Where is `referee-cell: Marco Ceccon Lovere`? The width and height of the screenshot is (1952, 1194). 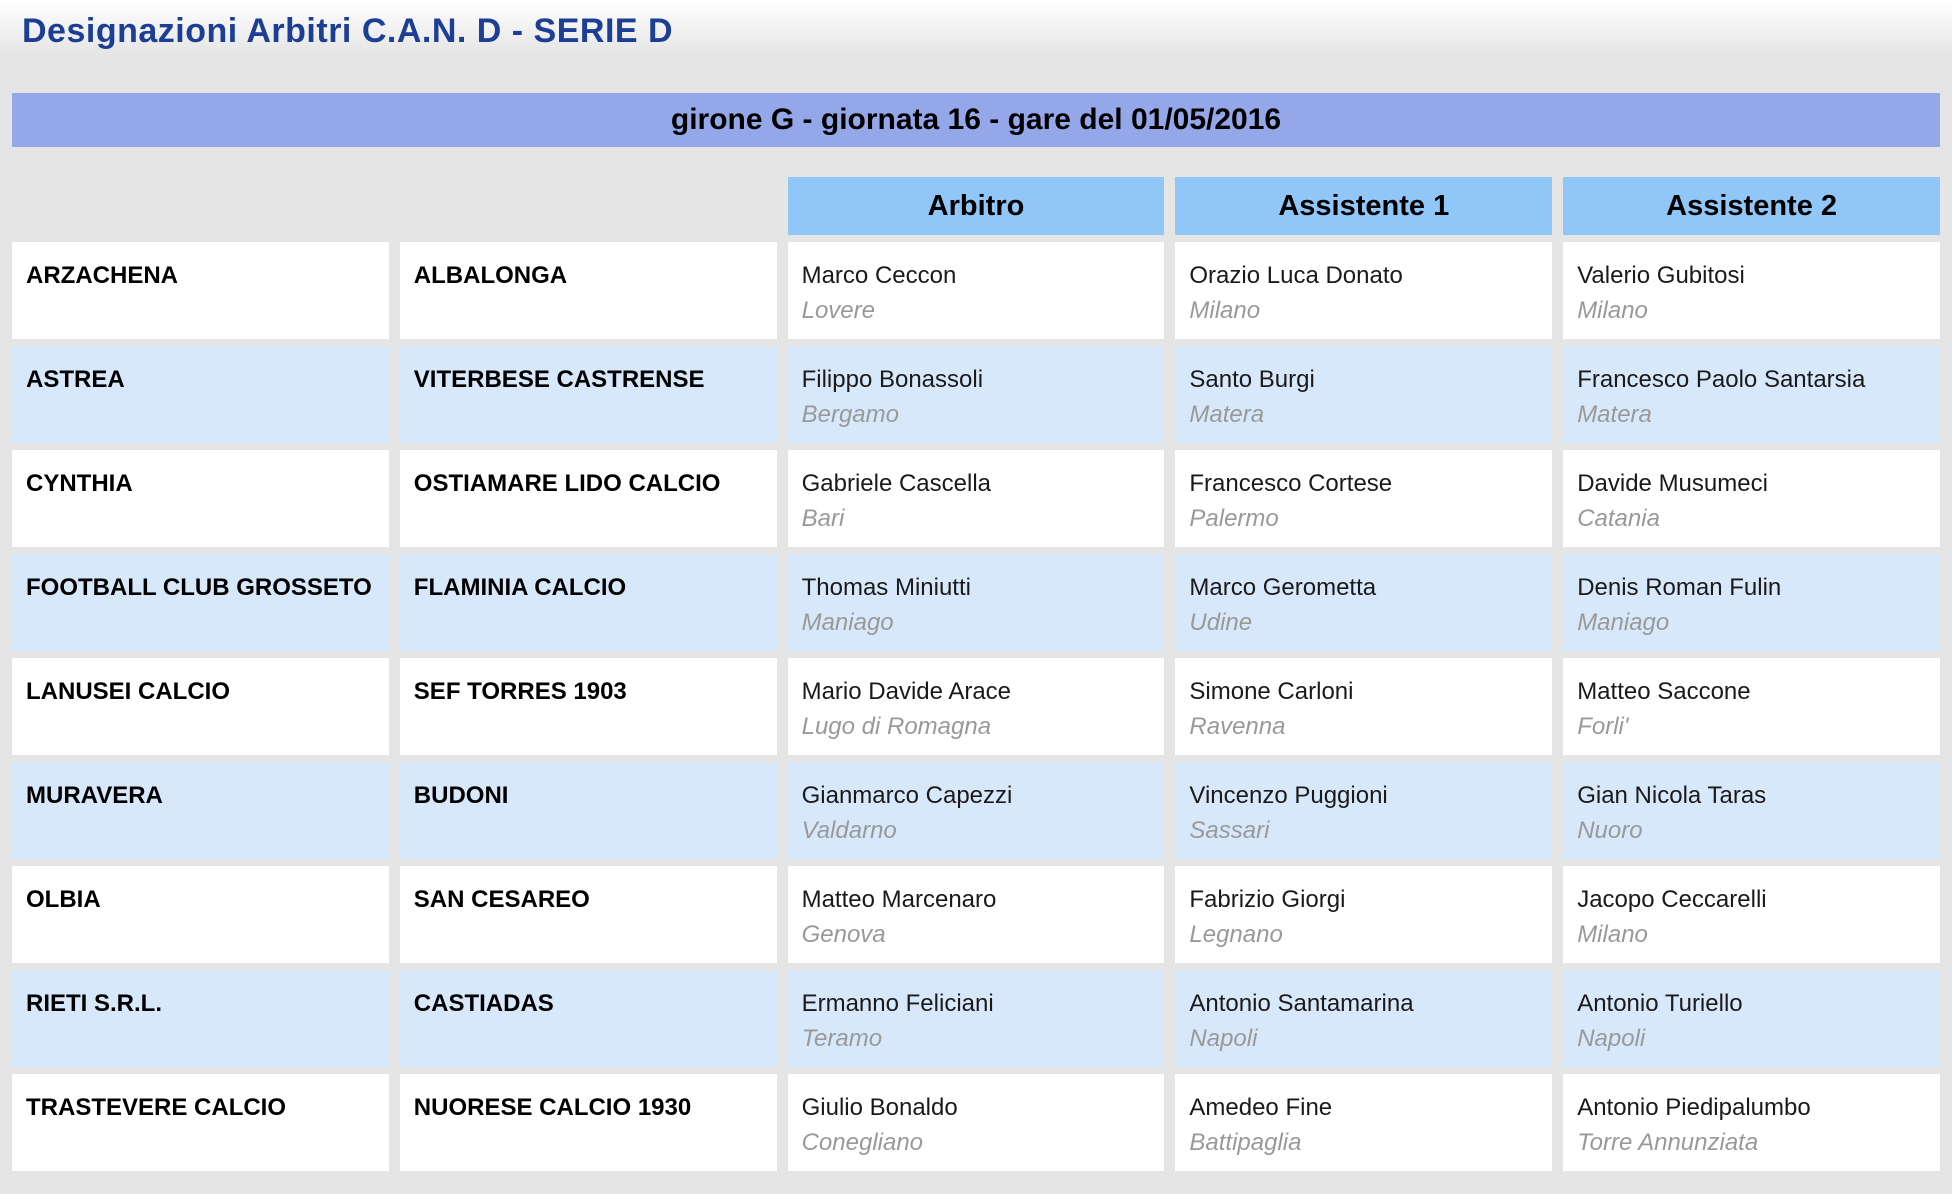 referee-cell: Marco Ceccon Lovere is located at coordinates (976, 290).